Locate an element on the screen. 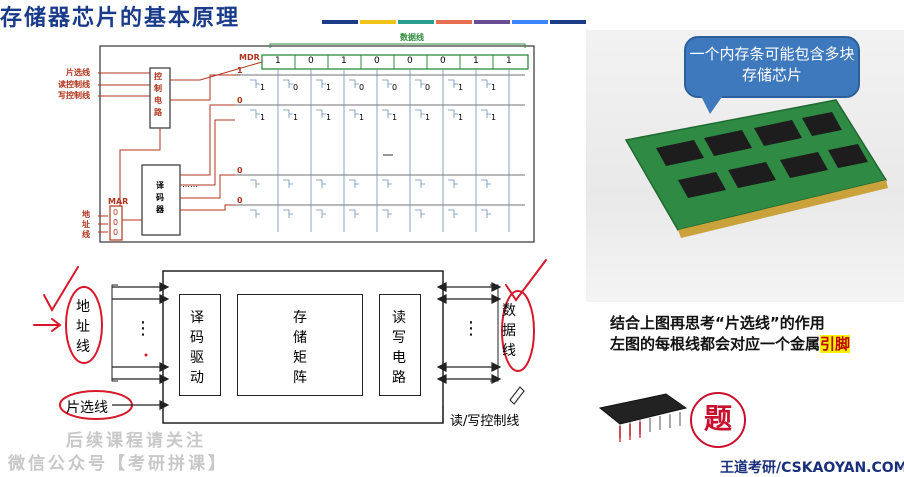 Image resolution: width=904 pixels, height=477 pixels. address-line-label-top: 地址线 is located at coordinates (86, 224).